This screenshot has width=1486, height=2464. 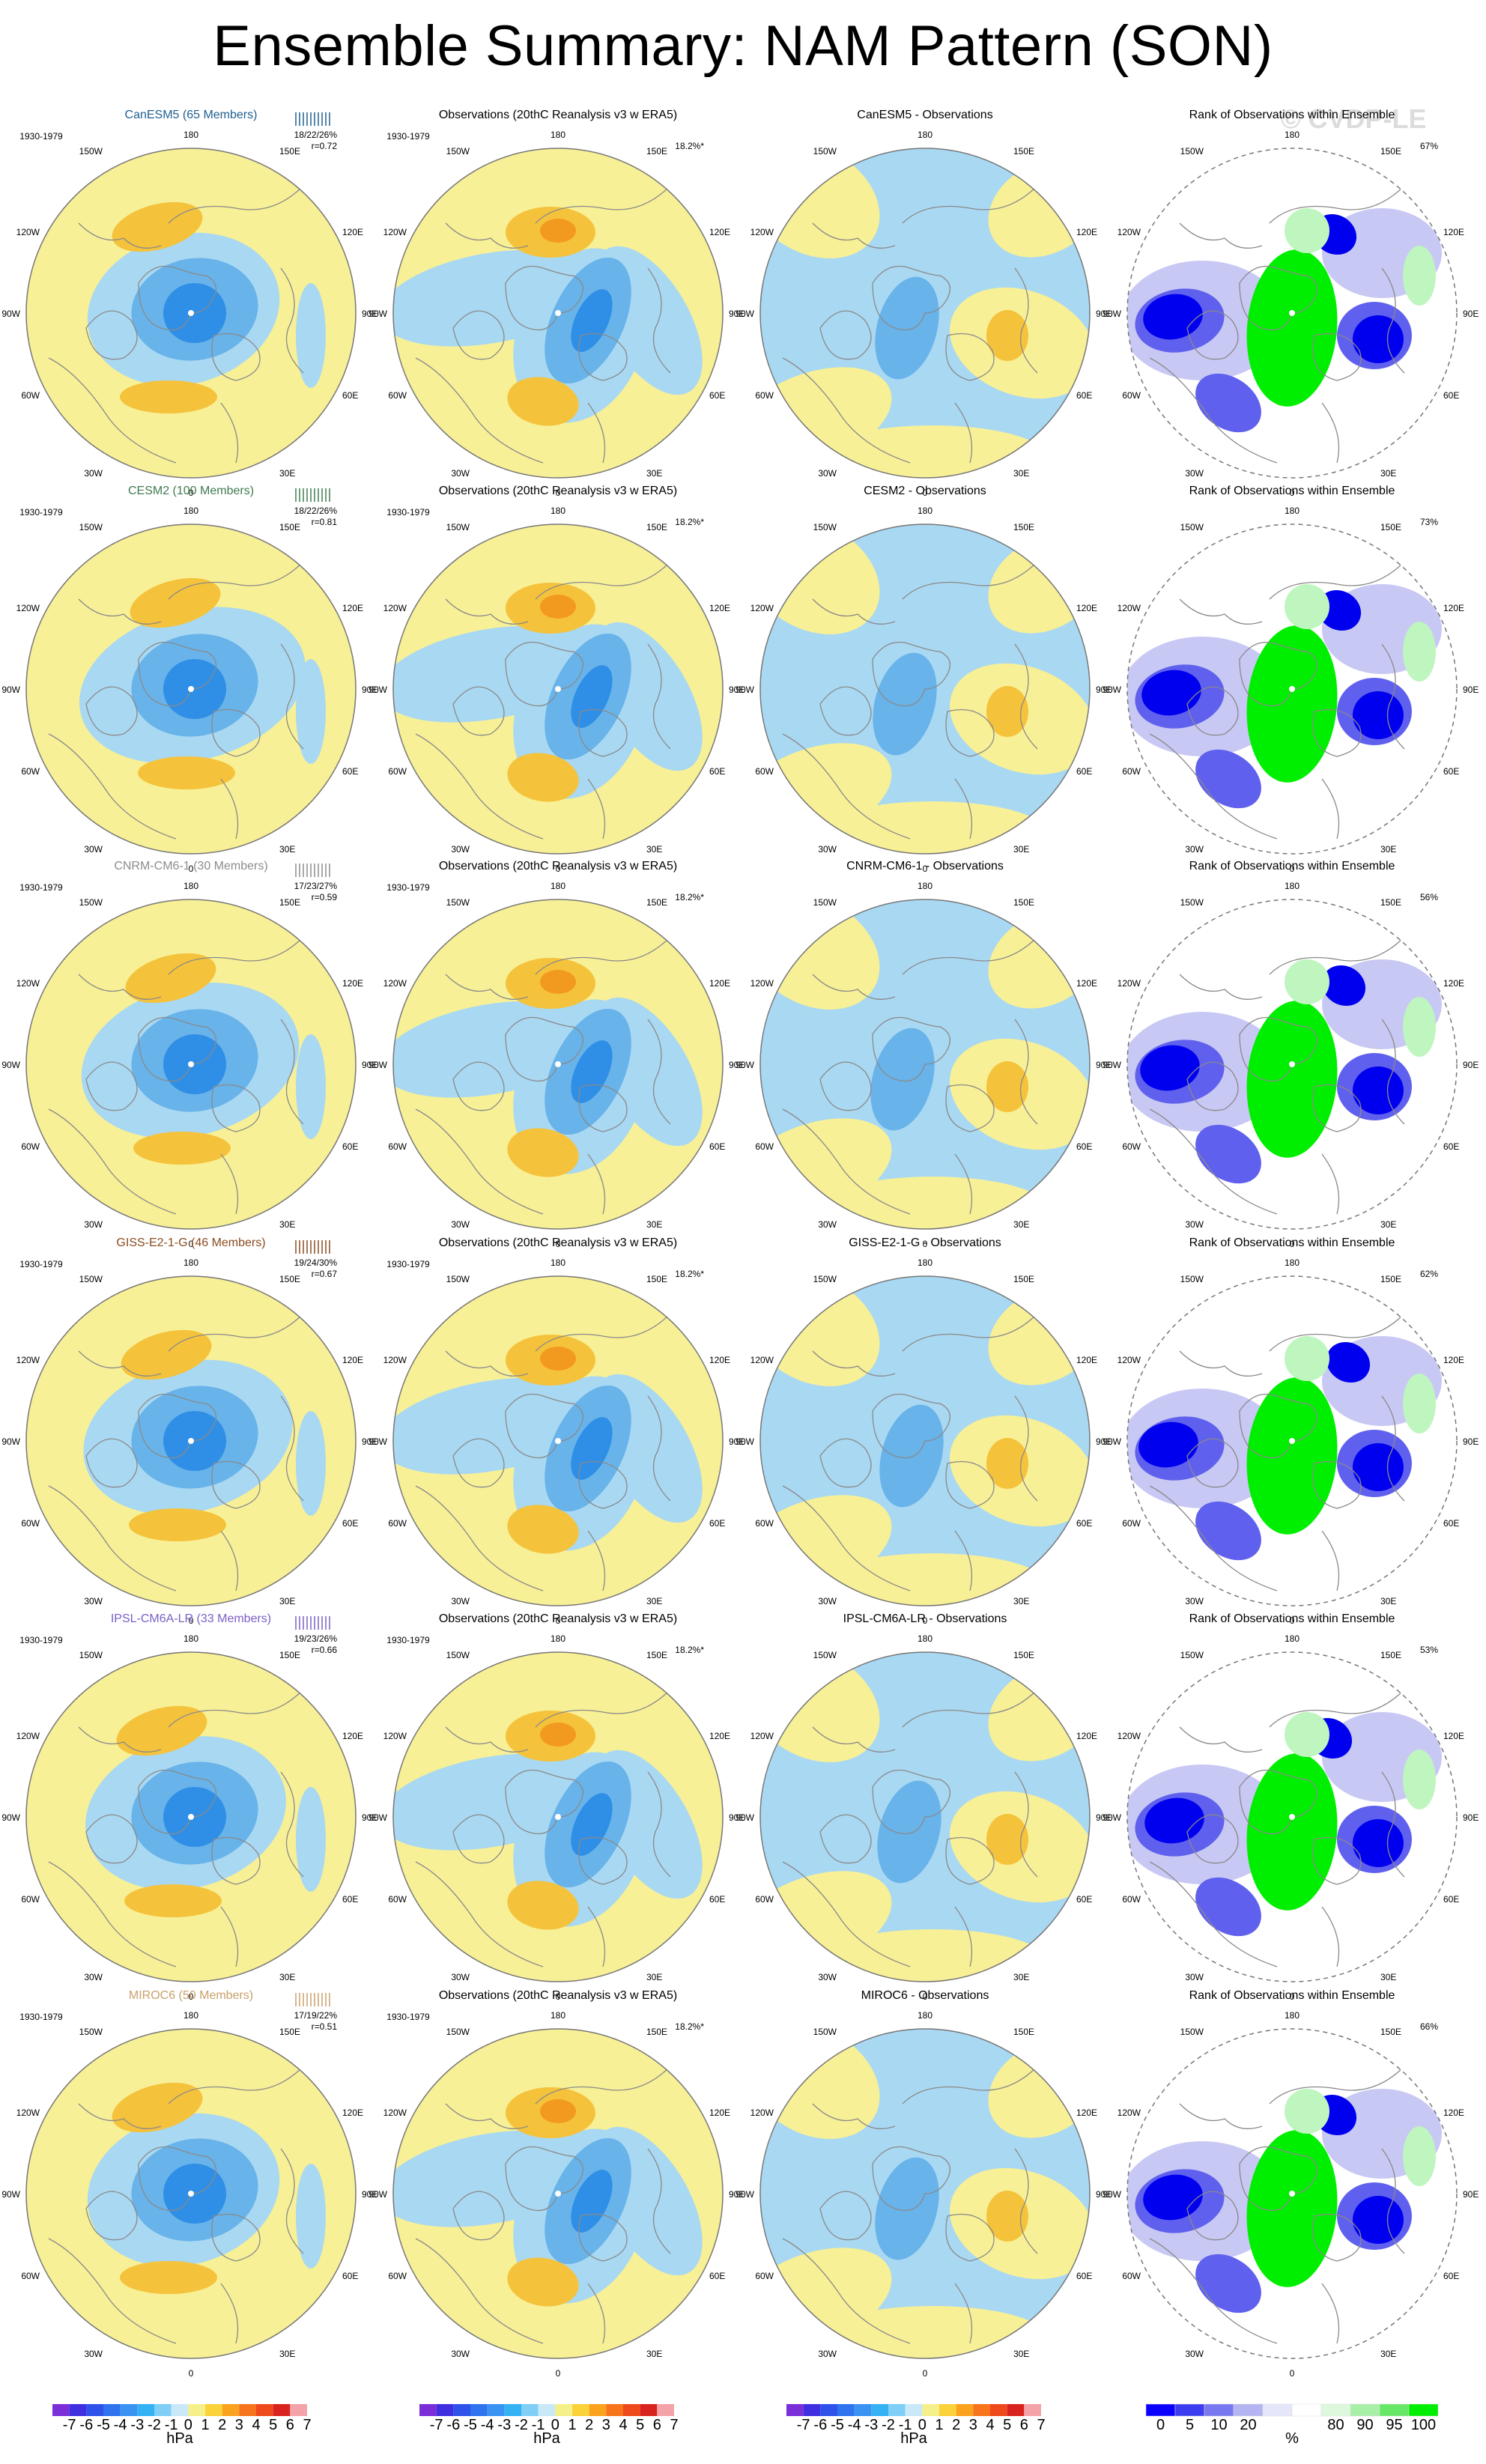 What do you see at coordinates (1292, 2438) in the screenshot?
I see `colorbar-unit: %` at bounding box center [1292, 2438].